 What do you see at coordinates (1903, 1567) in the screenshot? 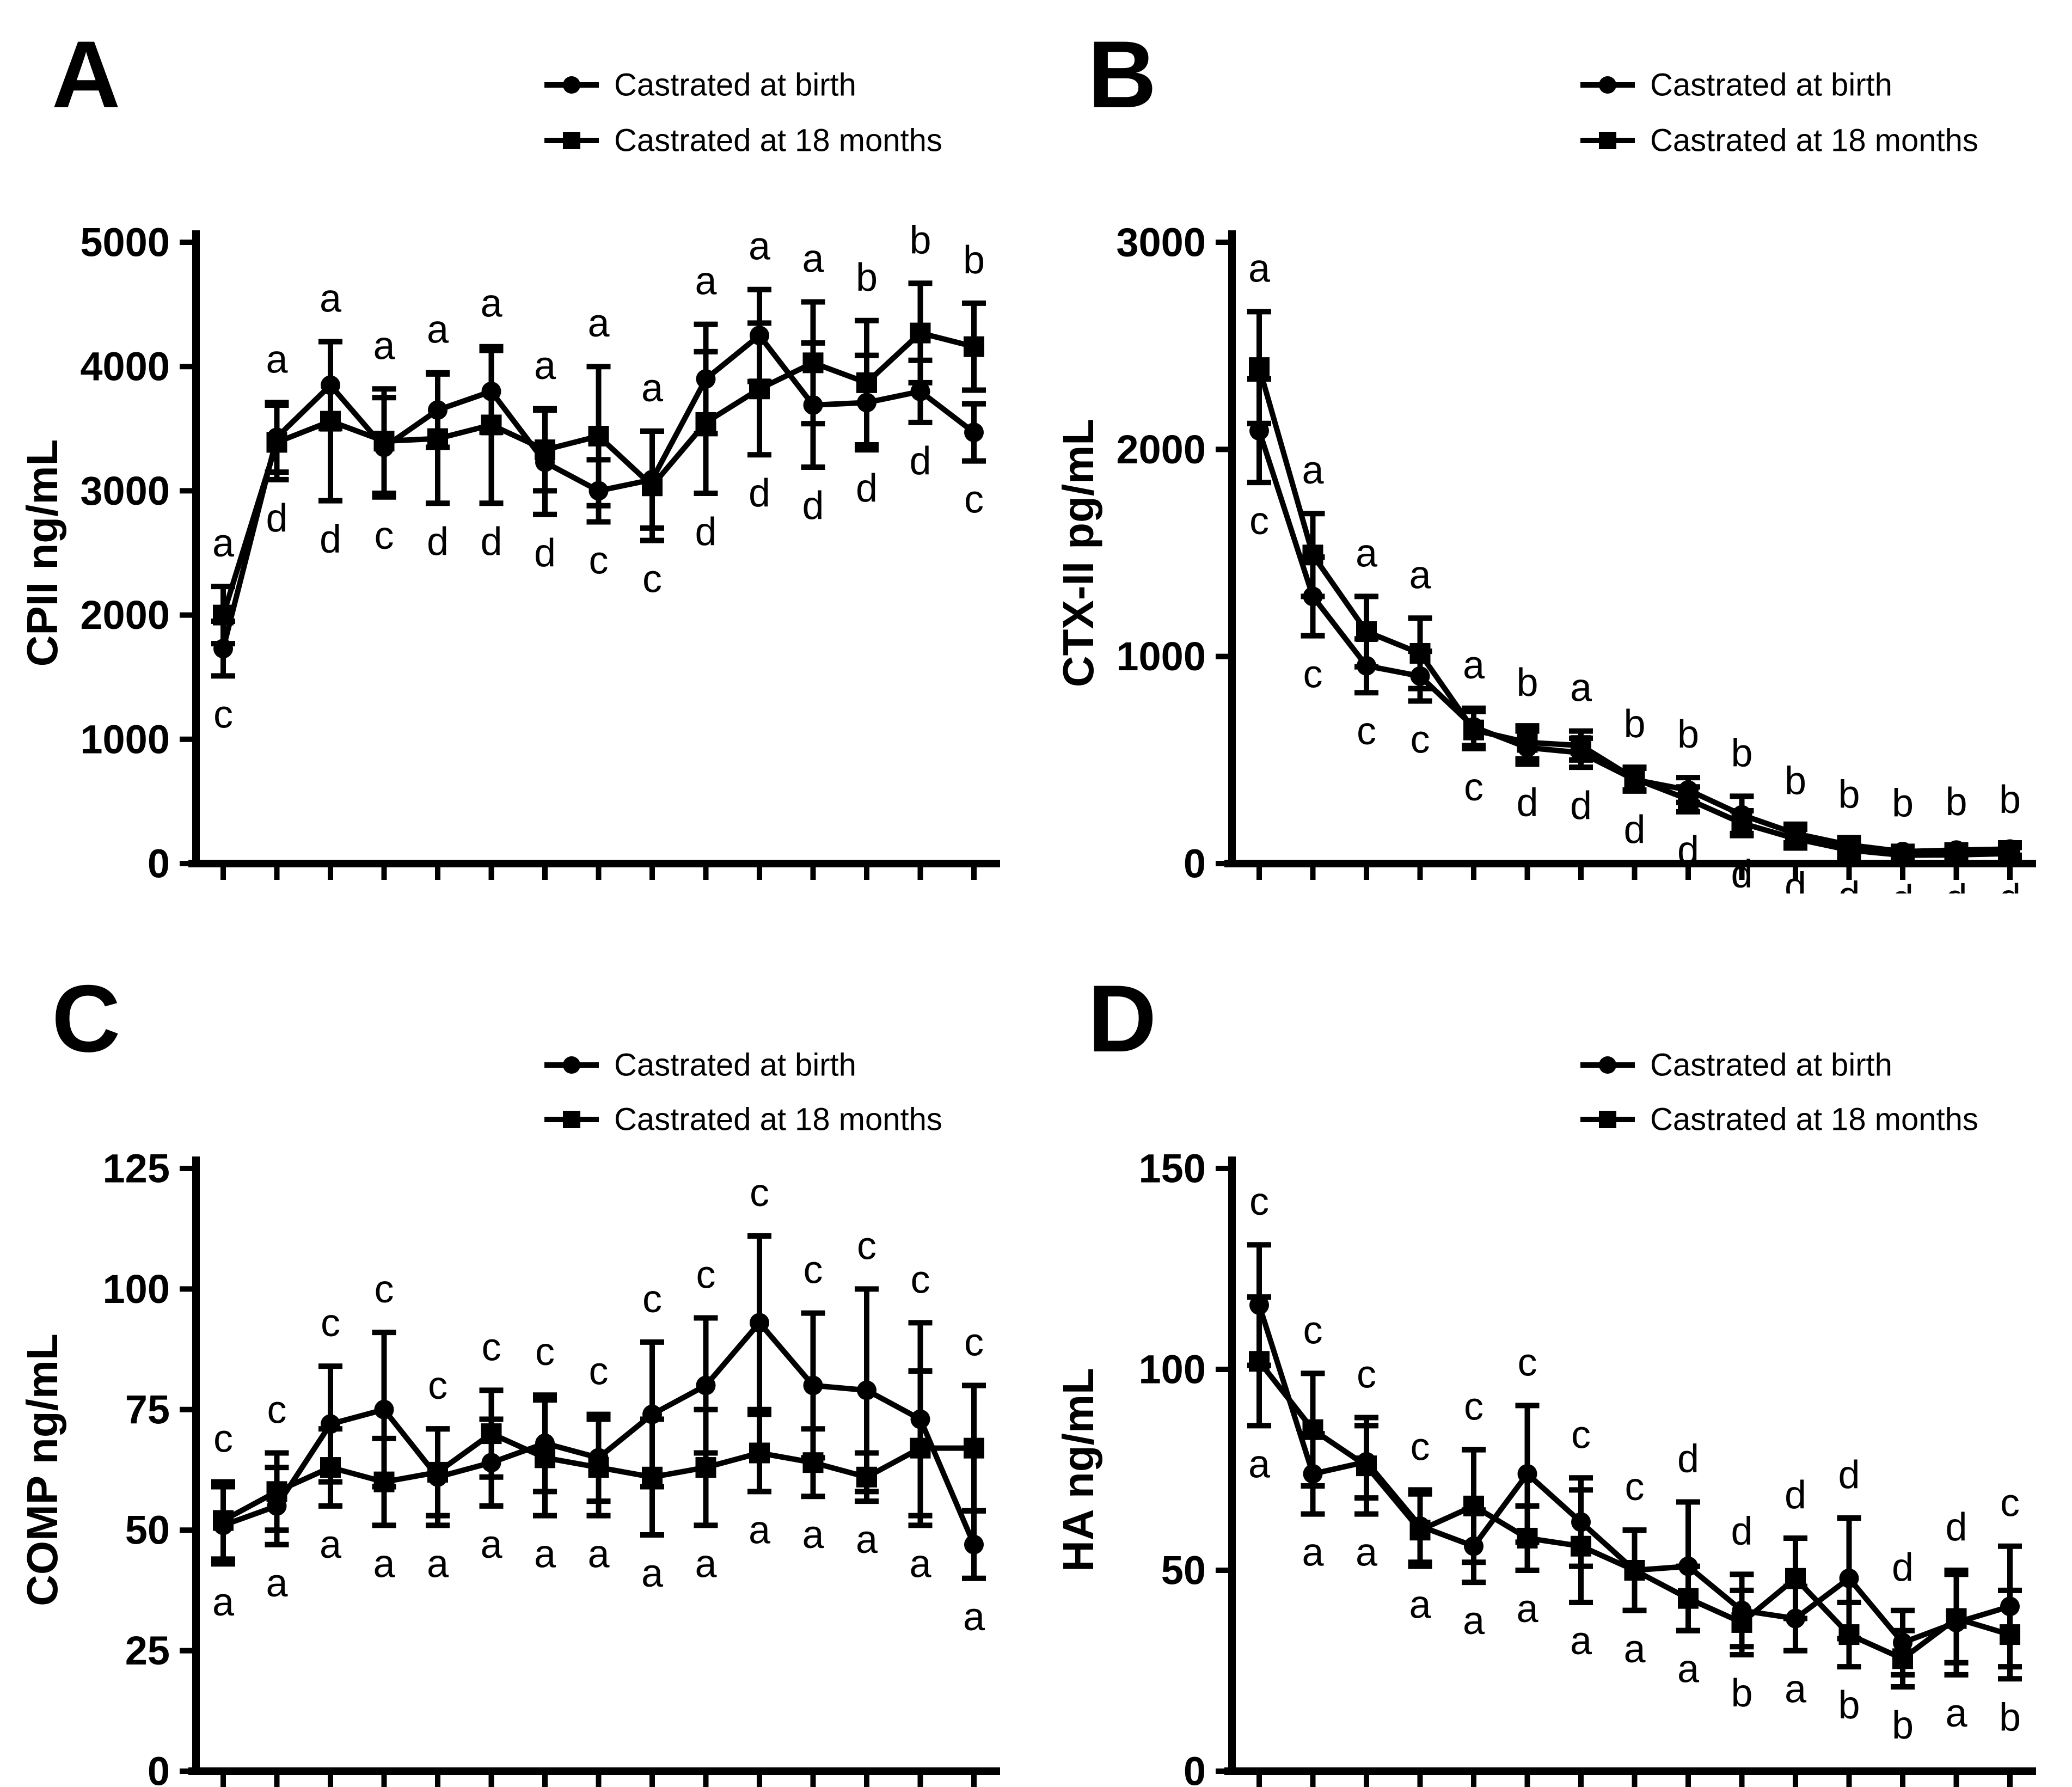
I see `sig-letter-above: d` at bounding box center [1903, 1567].